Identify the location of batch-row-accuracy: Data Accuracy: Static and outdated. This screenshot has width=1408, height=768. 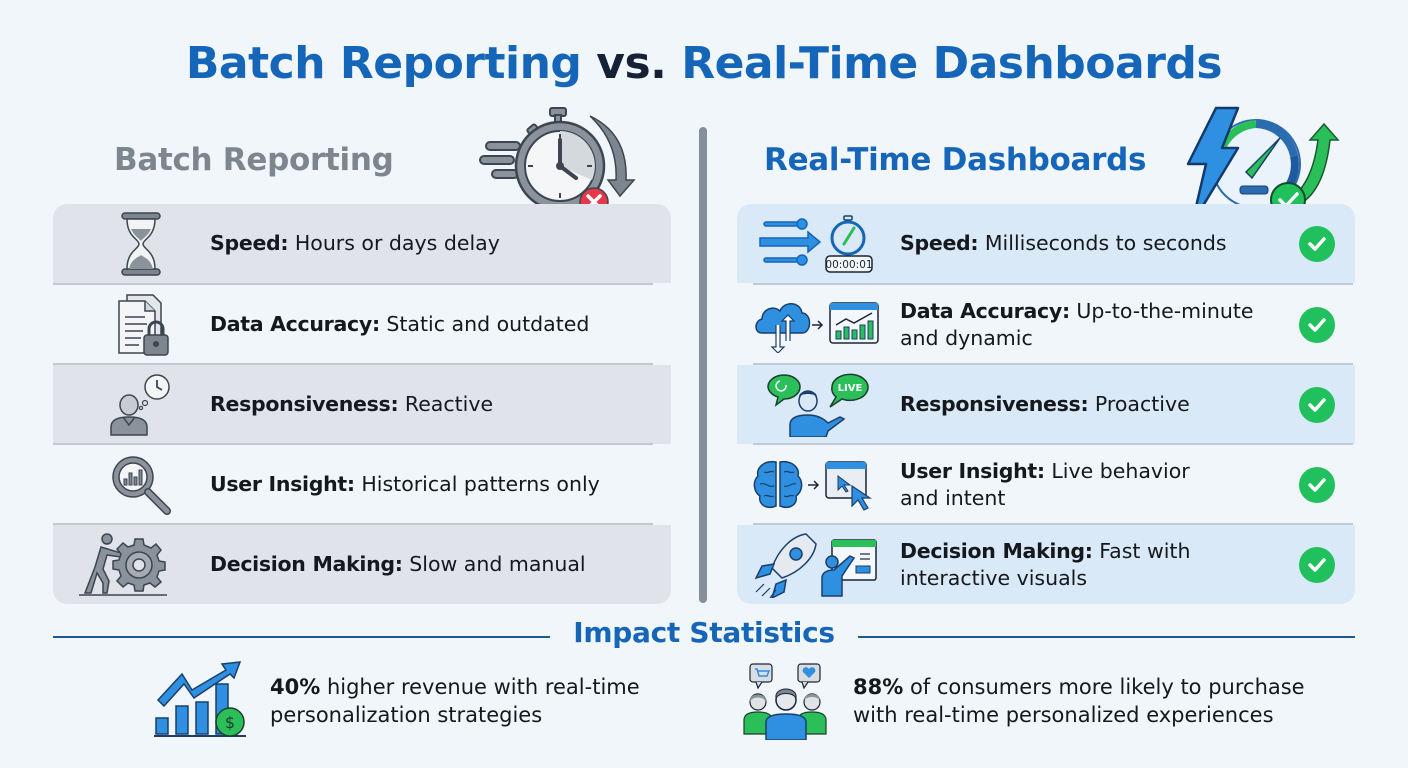
(362, 324).